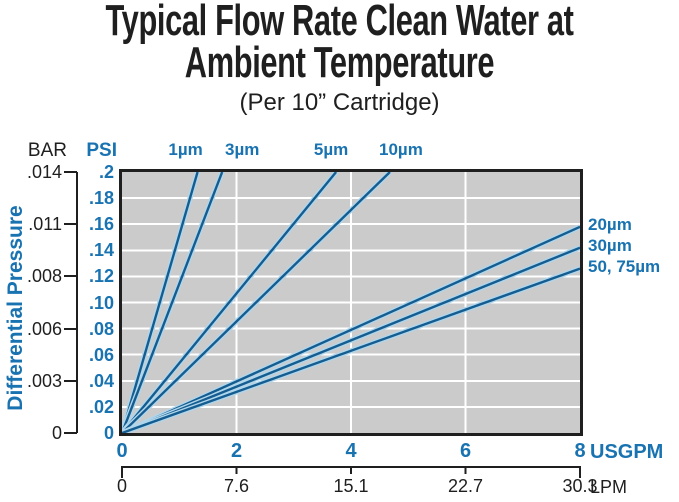  Describe the element at coordinates (609, 487) in the screenshot. I see `lpm-axis-unit: LPM` at that location.